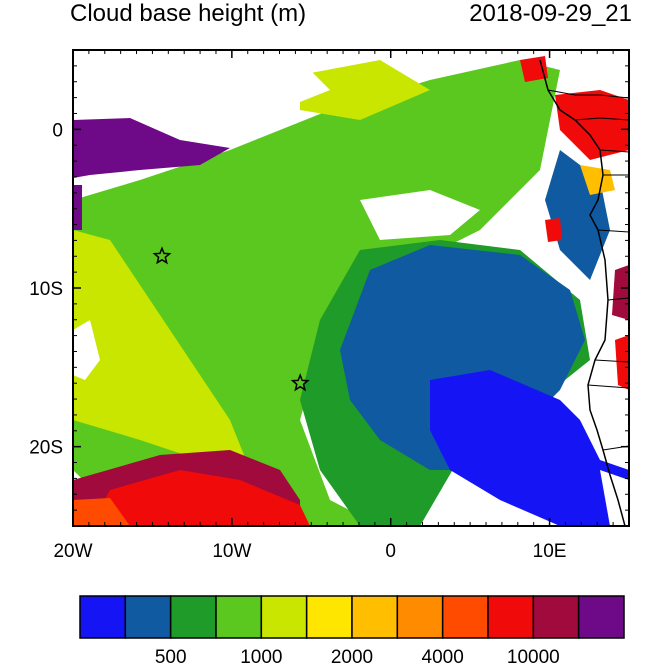 This screenshot has width=650, height=667. I want to click on region-high-clouds-nw-strip, so click(77, 207).